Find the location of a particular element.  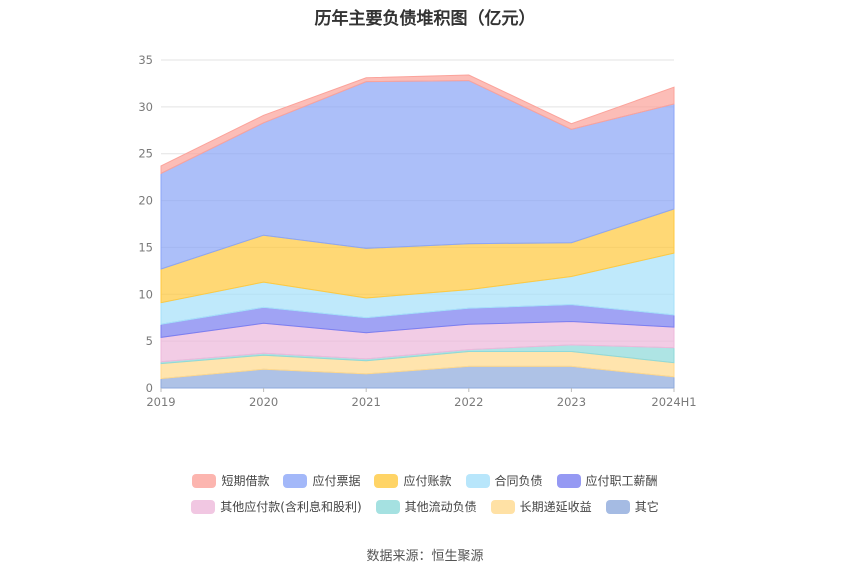

y-tick-label: 5 is located at coordinates (149, 341).